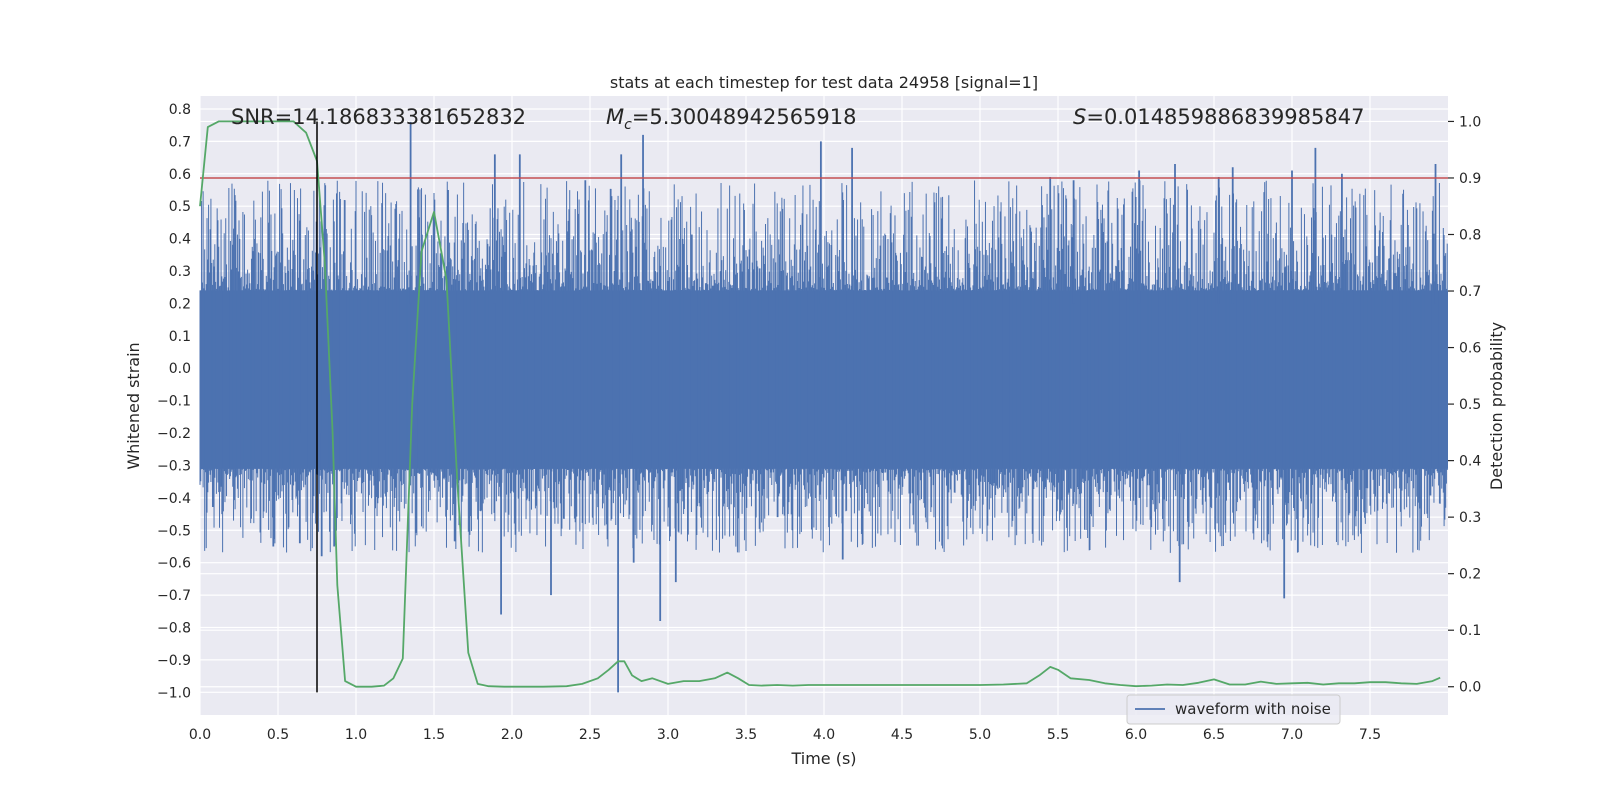  What do you see at coordinates (180, 142) in the screenshot?
I see `y-left-tick-label: 0.7` at bounding box center [180, 142].